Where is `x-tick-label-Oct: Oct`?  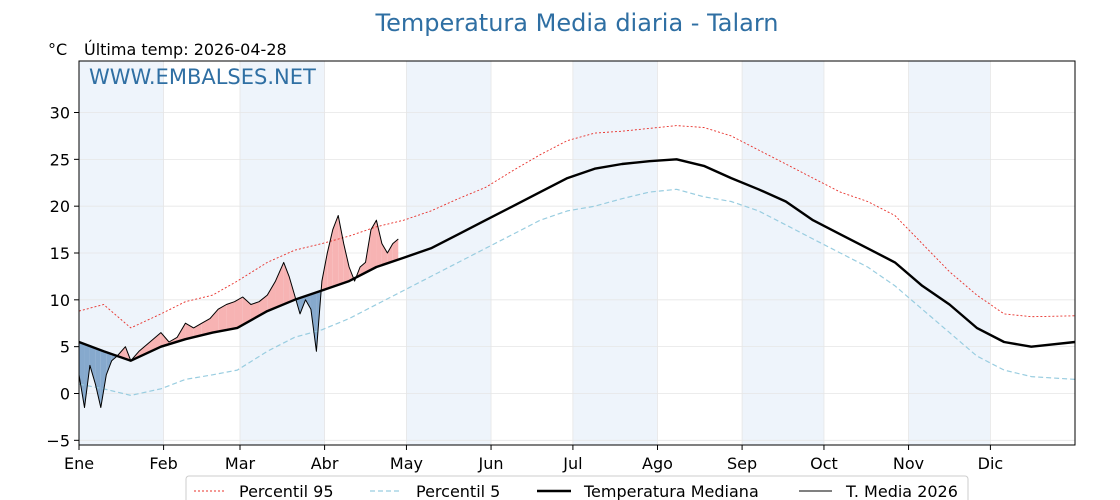 x-tick-label-Oct: Oct is located at coordinates (824, 463).